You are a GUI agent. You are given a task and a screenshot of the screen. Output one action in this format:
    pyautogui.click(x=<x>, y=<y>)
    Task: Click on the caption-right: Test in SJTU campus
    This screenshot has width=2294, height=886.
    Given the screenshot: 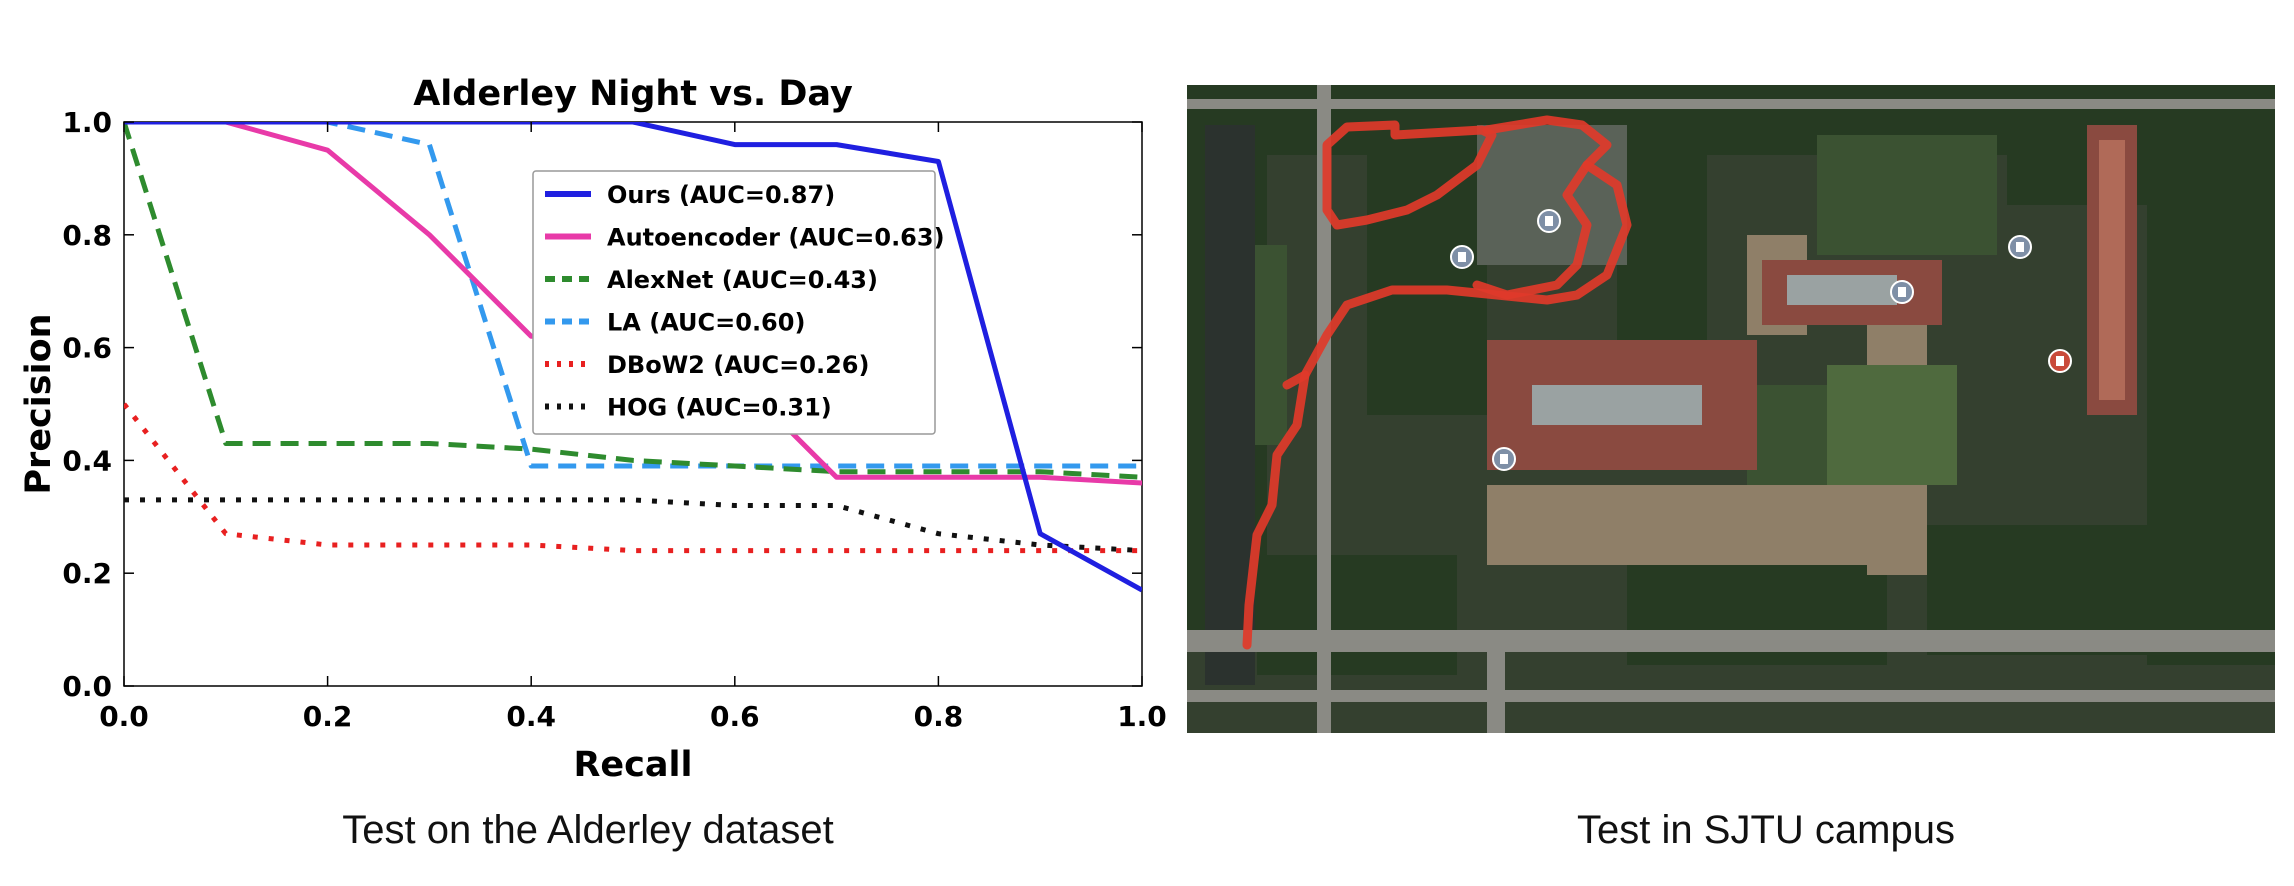 What is the action you would take?
    pyautogui.click(x=1766, y=830)
    